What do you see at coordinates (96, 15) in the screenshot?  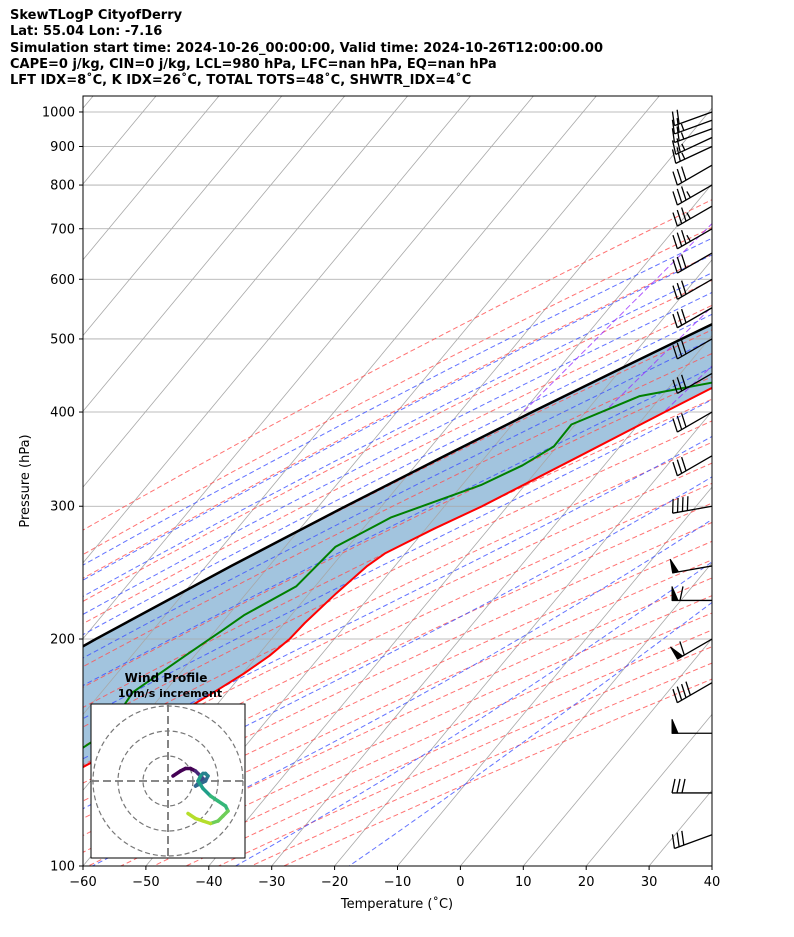 I see `chart-title: SkewTLogP CityofDerry` at bounding box center [96, 15].